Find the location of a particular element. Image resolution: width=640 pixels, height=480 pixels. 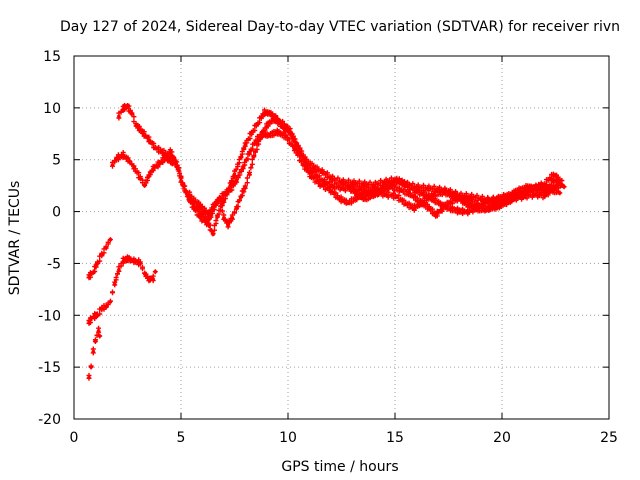

x-tick-label: 15 is located at coordinates (395, 438).